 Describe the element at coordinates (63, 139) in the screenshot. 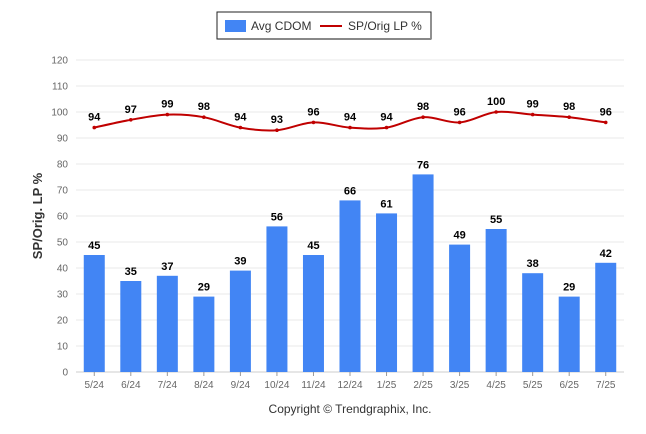

I see `y-tick-label: 90` at that location.